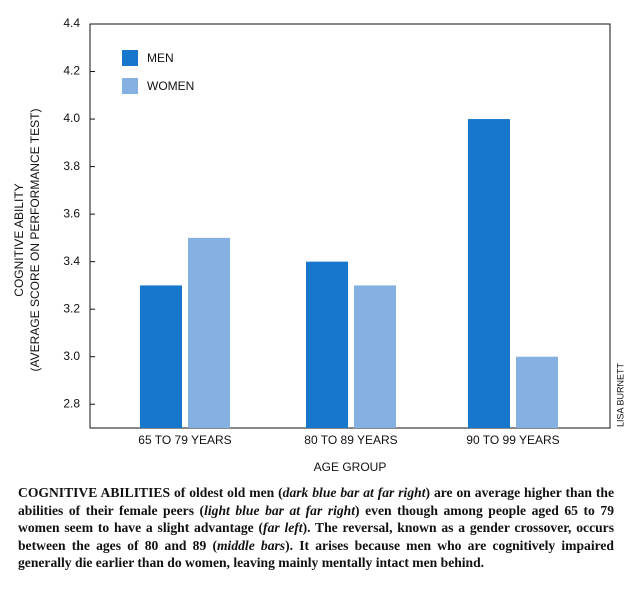  I want to click on y-tick-label: 3.6, so click(71, 213).